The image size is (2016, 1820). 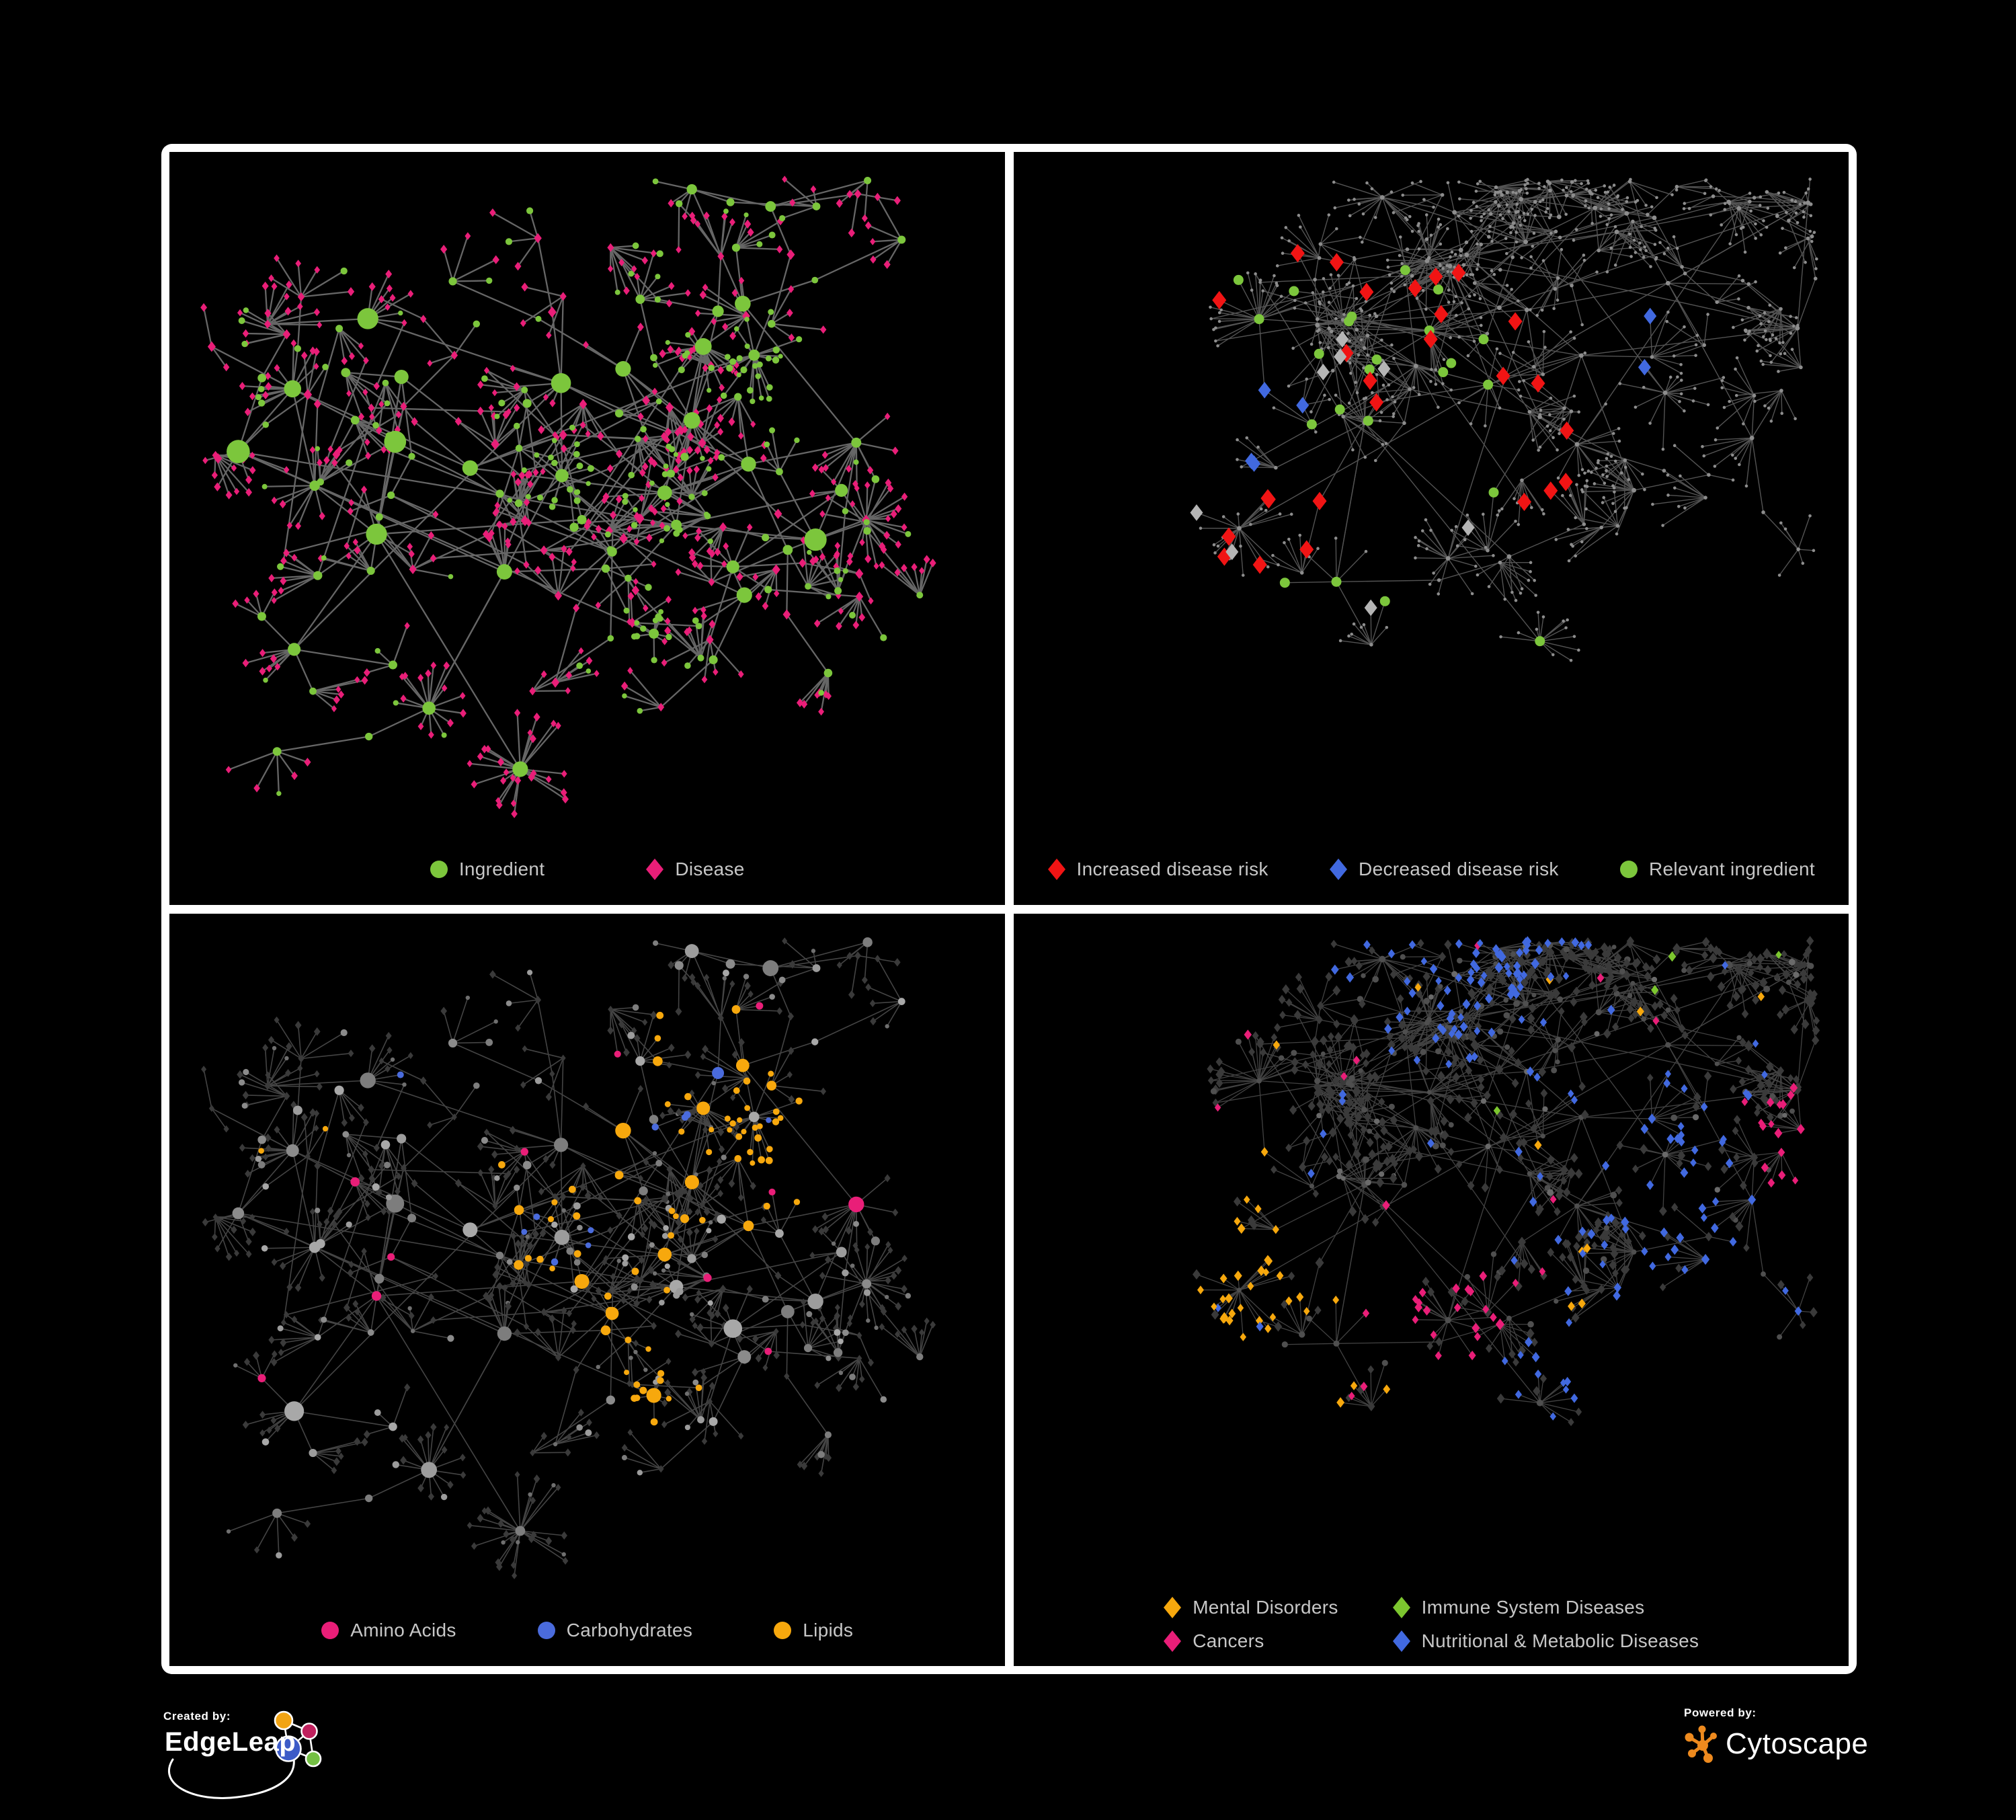 What do you see at coordinates (1503, 419) in the screenshot?
I see `network-canvas-disease-risk-network` at bounding box center [1503, 419].